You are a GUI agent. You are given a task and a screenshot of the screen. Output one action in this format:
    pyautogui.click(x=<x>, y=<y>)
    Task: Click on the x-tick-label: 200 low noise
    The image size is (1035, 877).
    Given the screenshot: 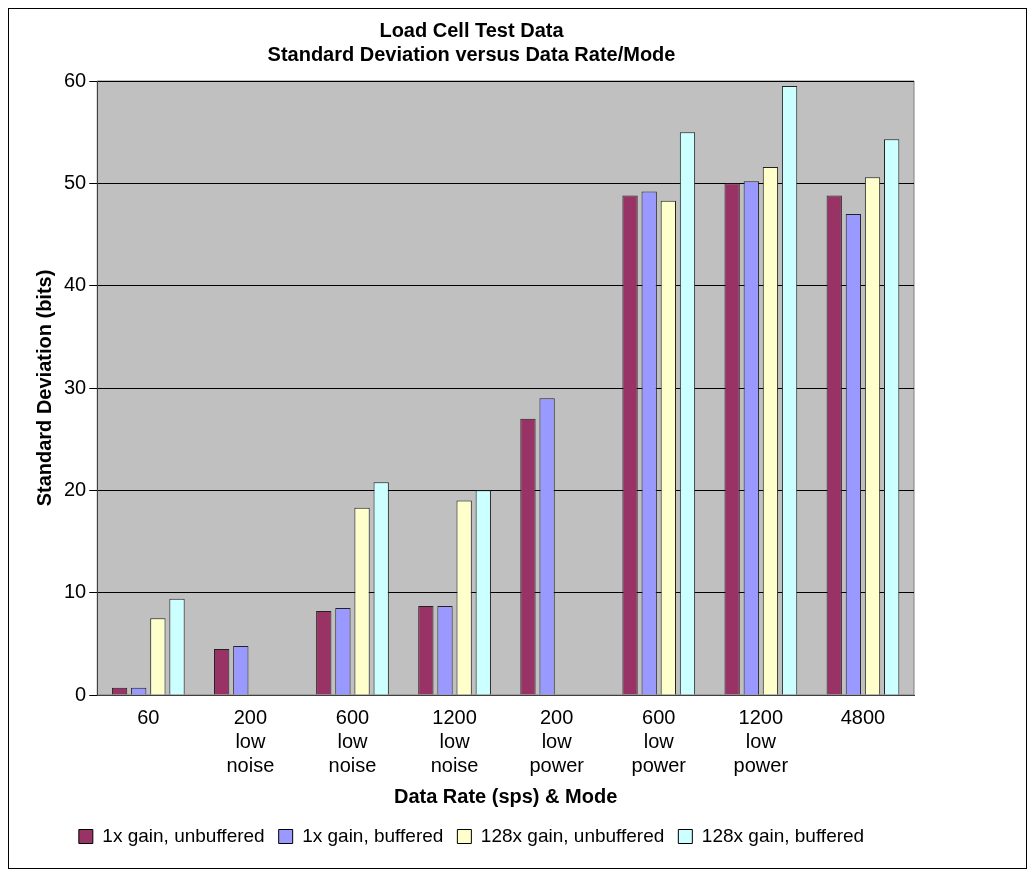 What is the action you would take?
    pyautogui.click(x=250, y=740)
    